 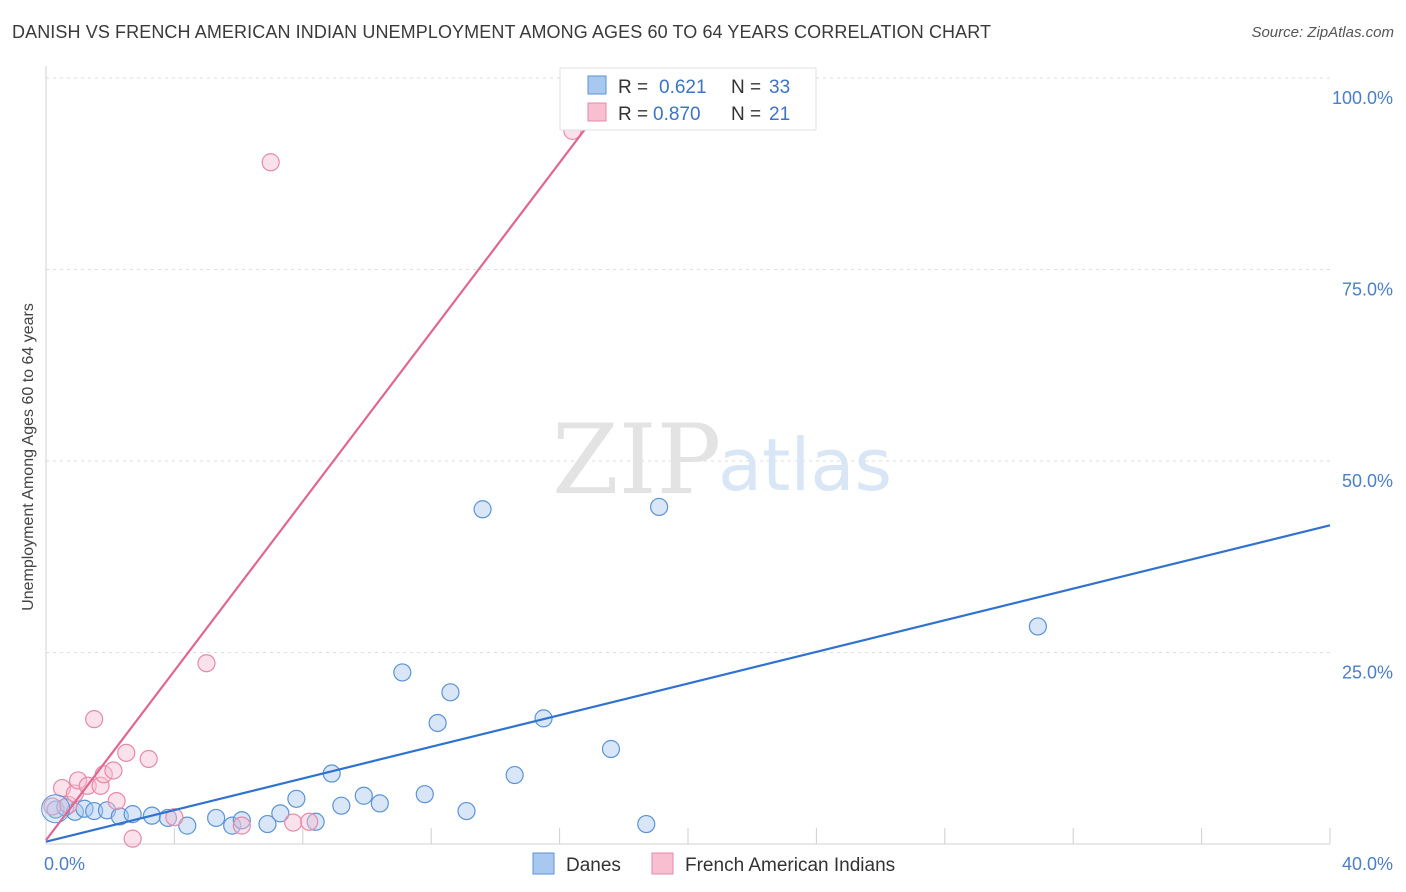 What do you see at coordinates (1367, 673) in the screenshot?
I see `y-tick-label: 25.0%` at bounding box center [1367, 673].